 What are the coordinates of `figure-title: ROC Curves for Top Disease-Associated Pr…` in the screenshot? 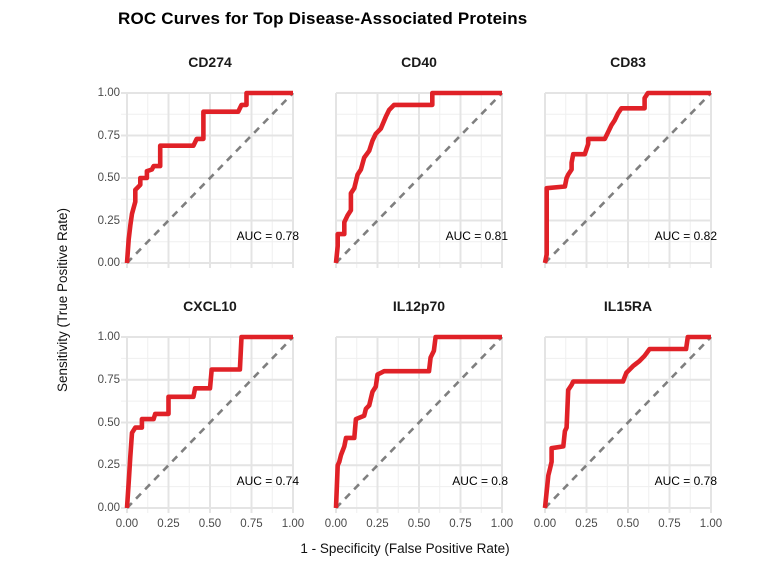 It's located at (323, 18).